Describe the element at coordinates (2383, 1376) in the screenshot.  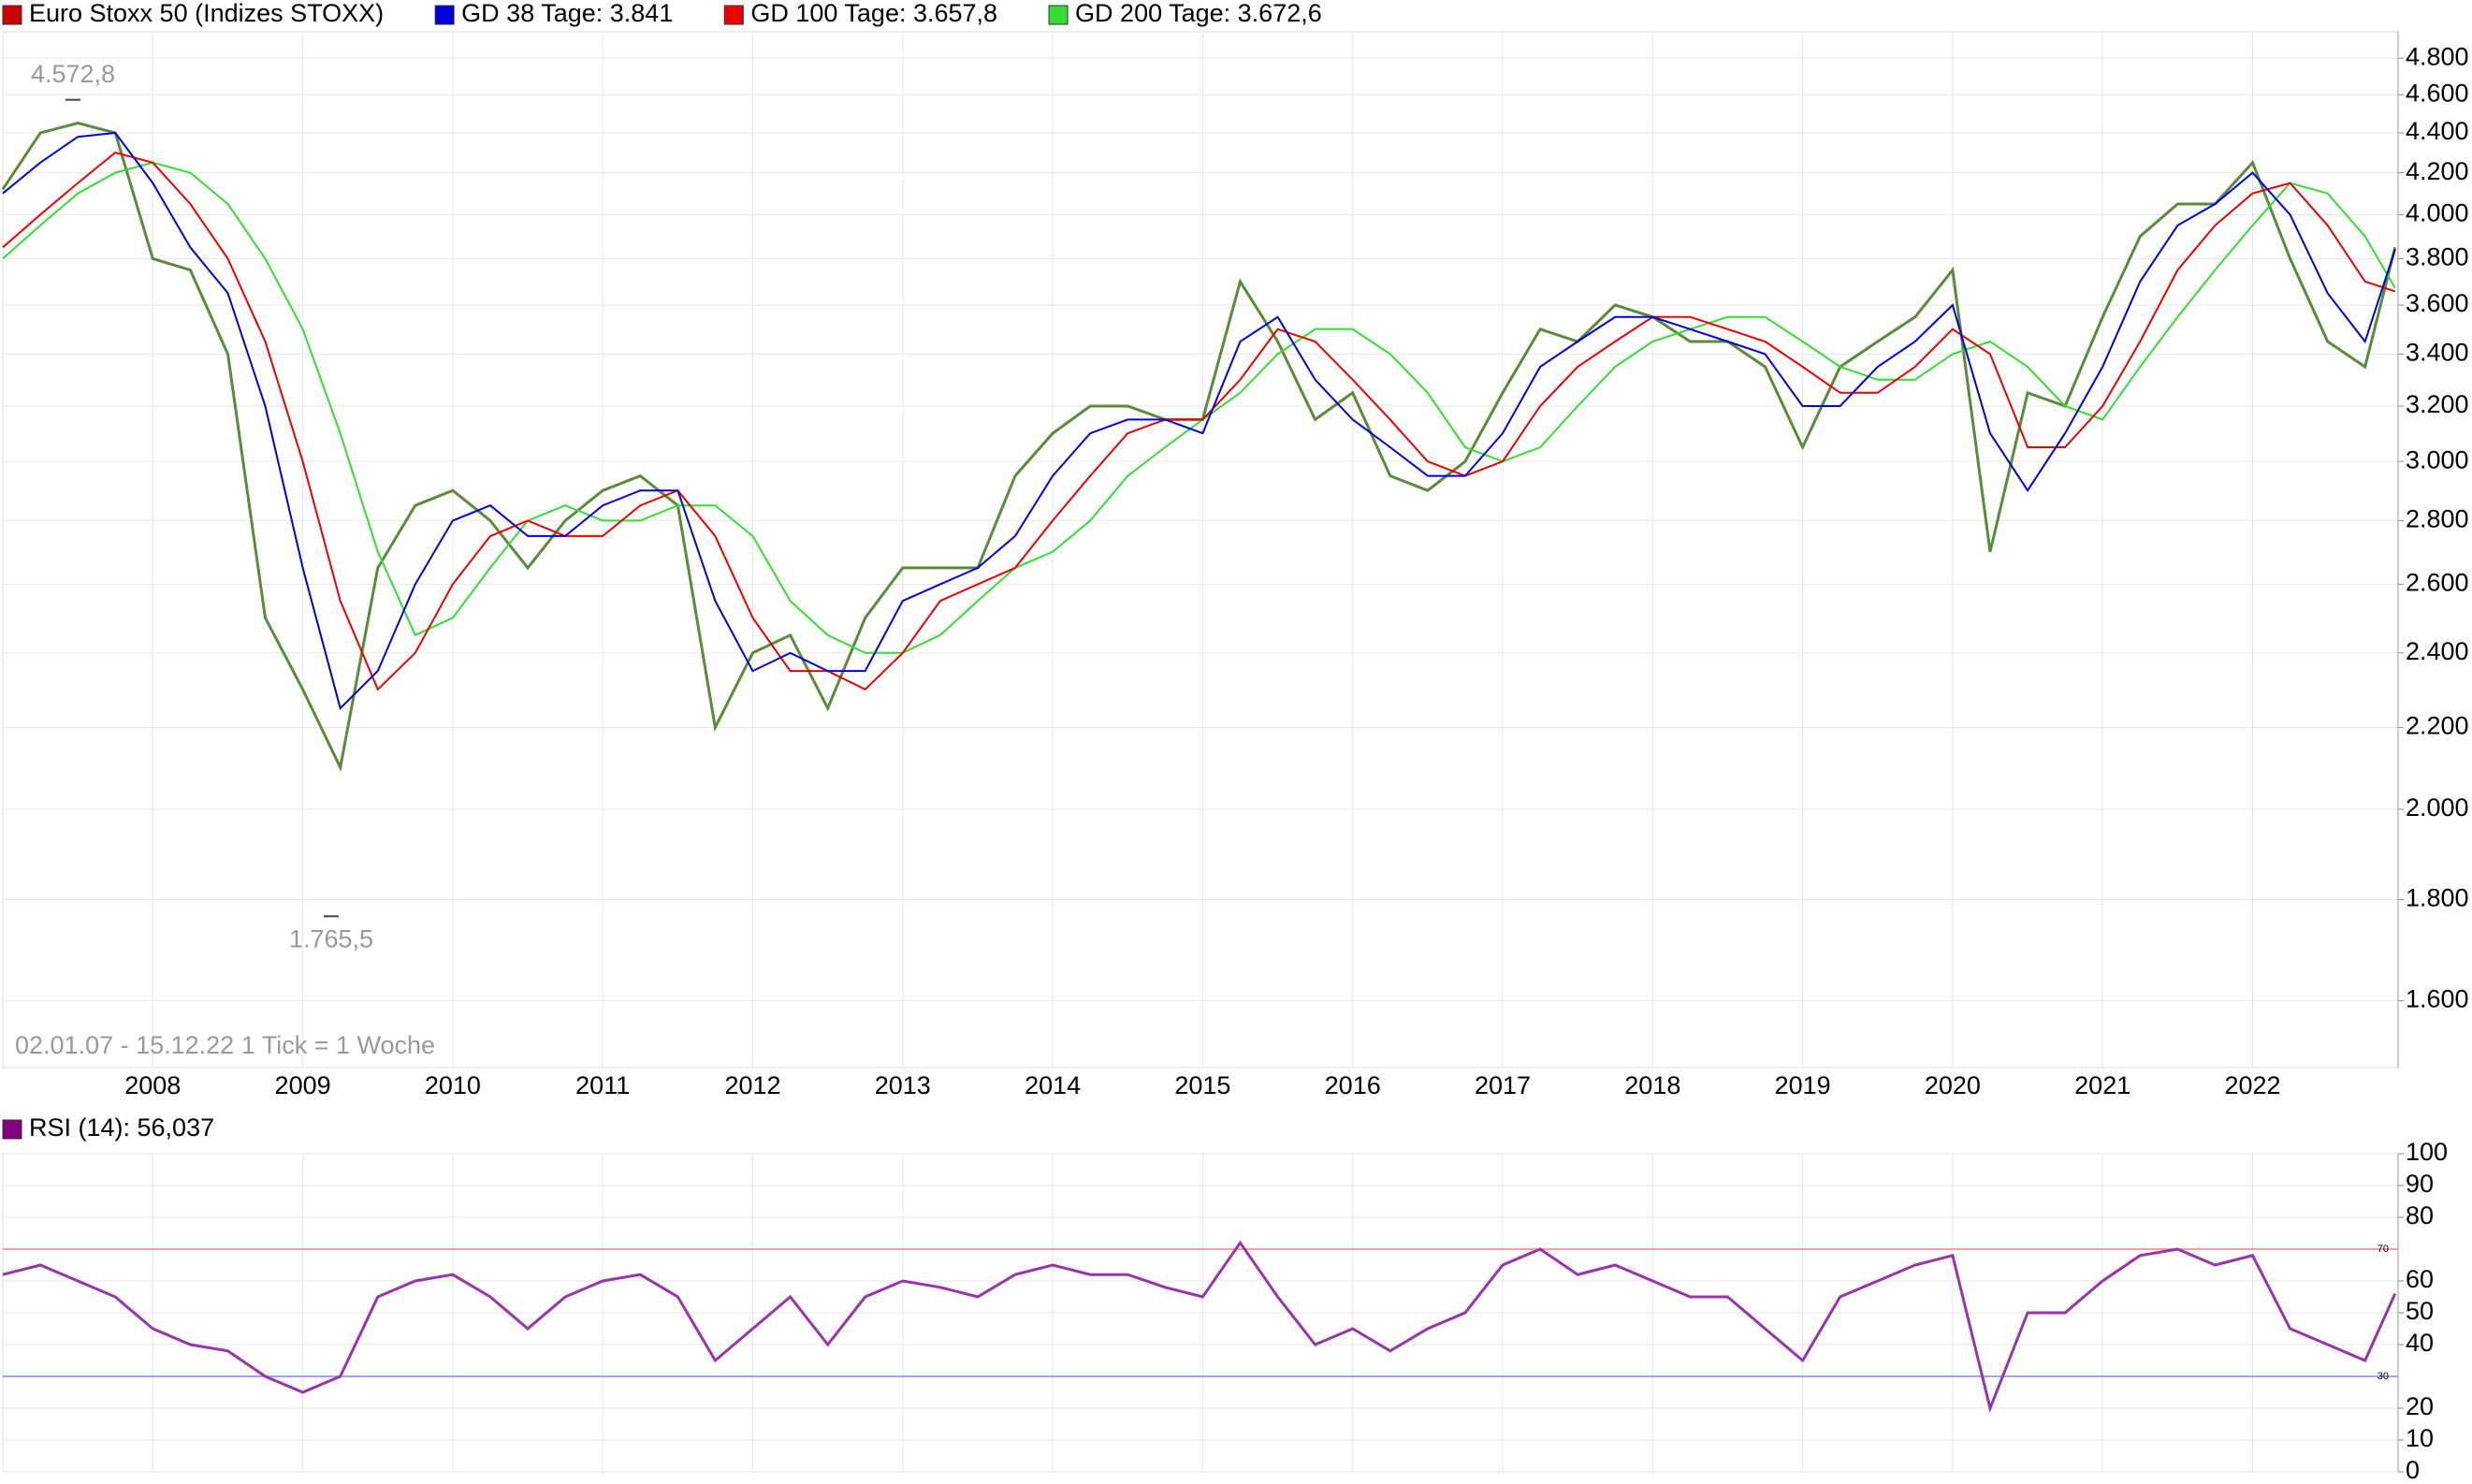
I see `reference-label: 30` at that location.